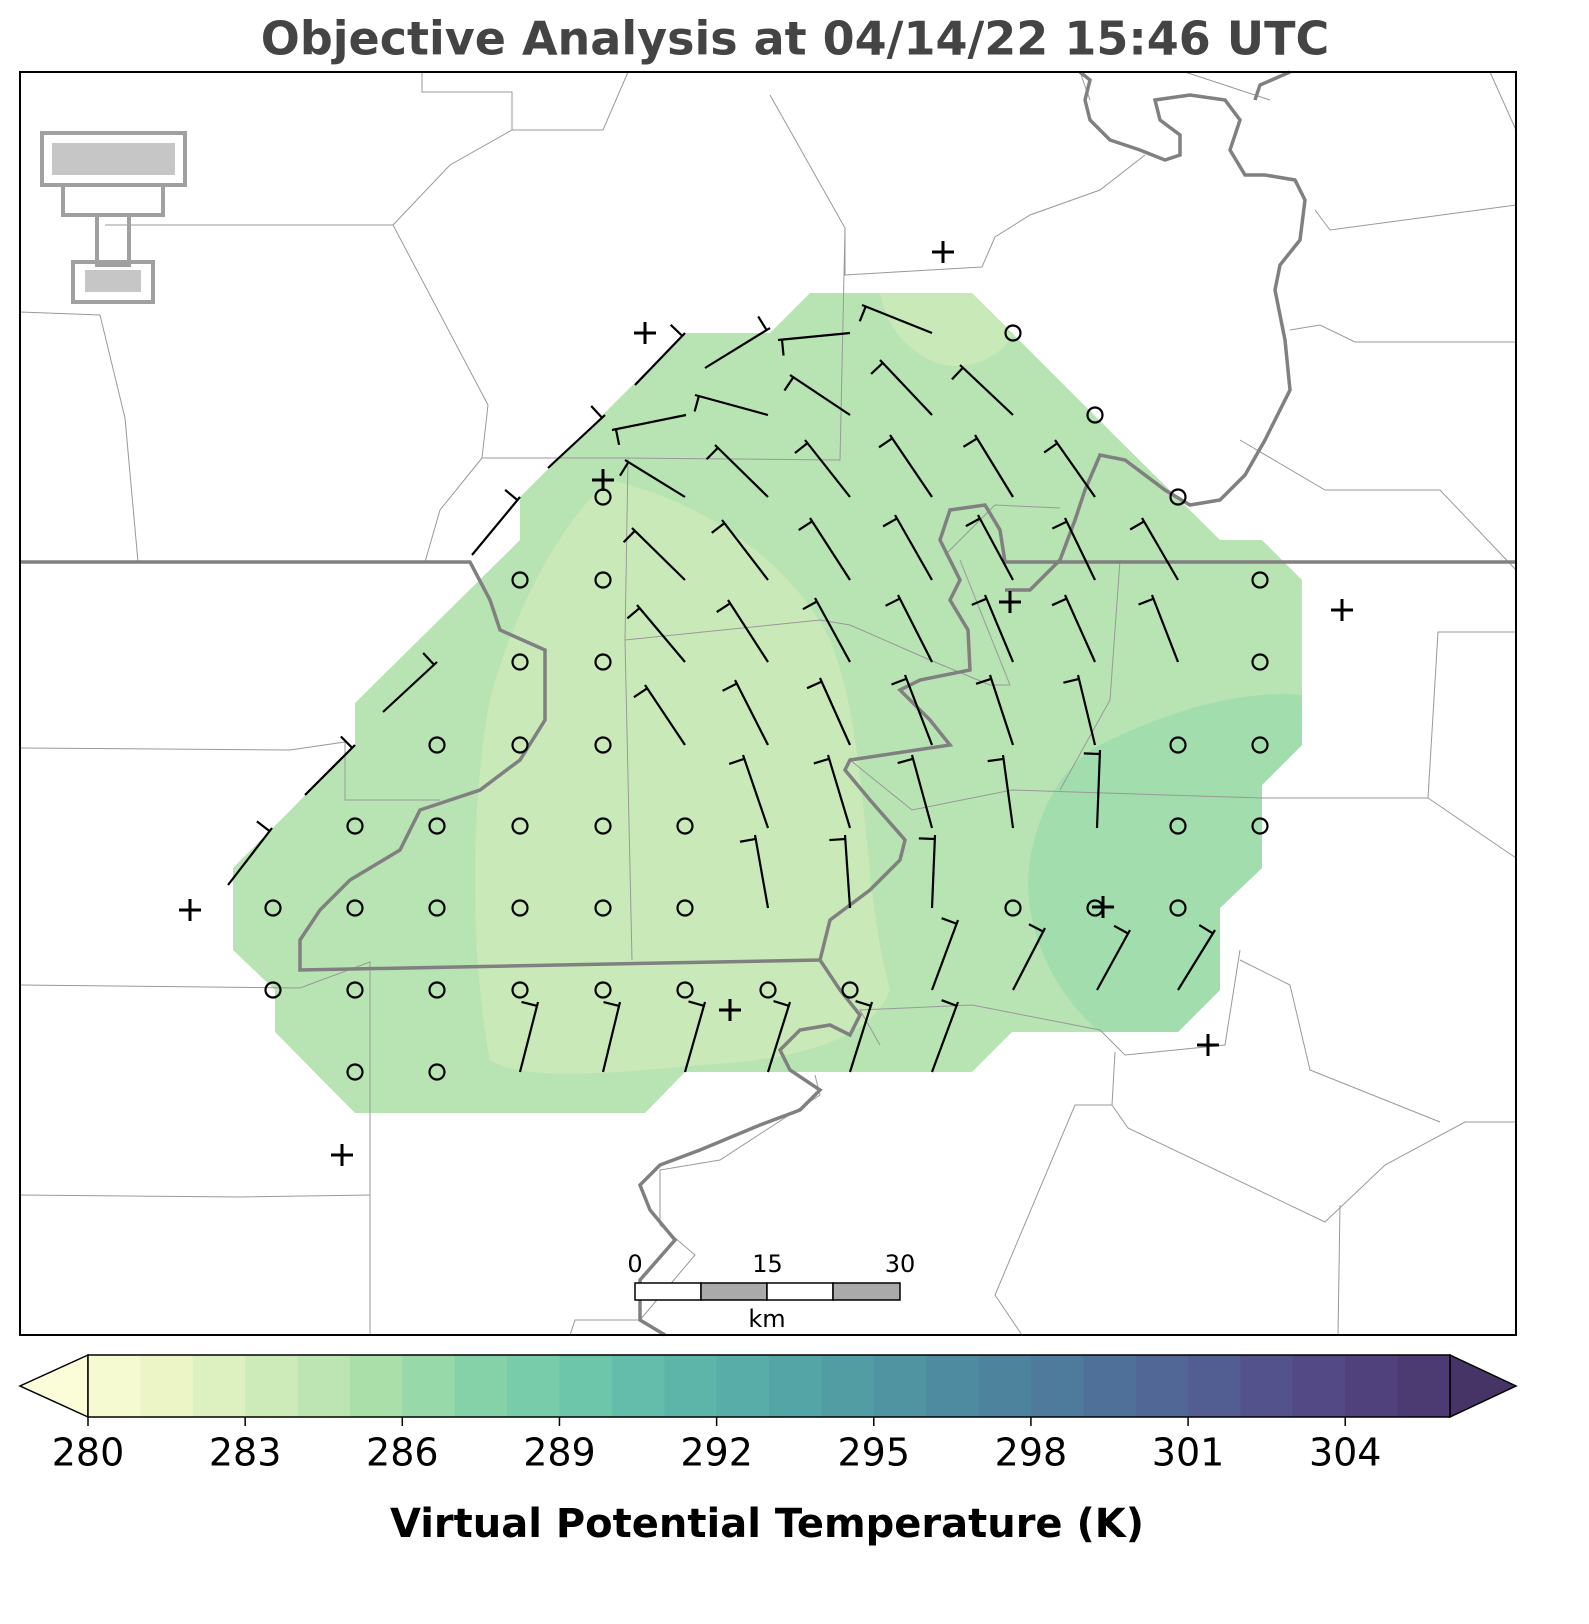  What do you see at coordinates (767, 1524) in the screenshot?
I see `colorbar-label: Virtual Potential Temperature (K)` at bounding box center [767, 1524].